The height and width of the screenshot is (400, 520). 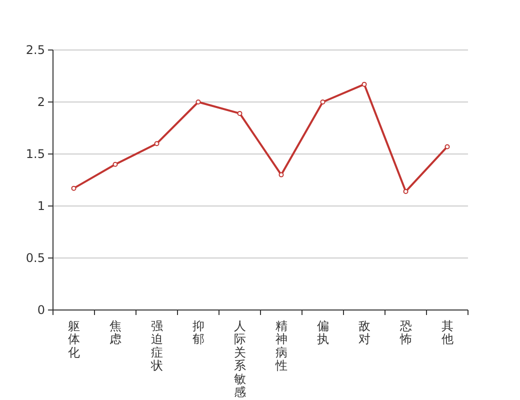 I want to click on x-tick-label: 偏执, so click(x=322, y=332).